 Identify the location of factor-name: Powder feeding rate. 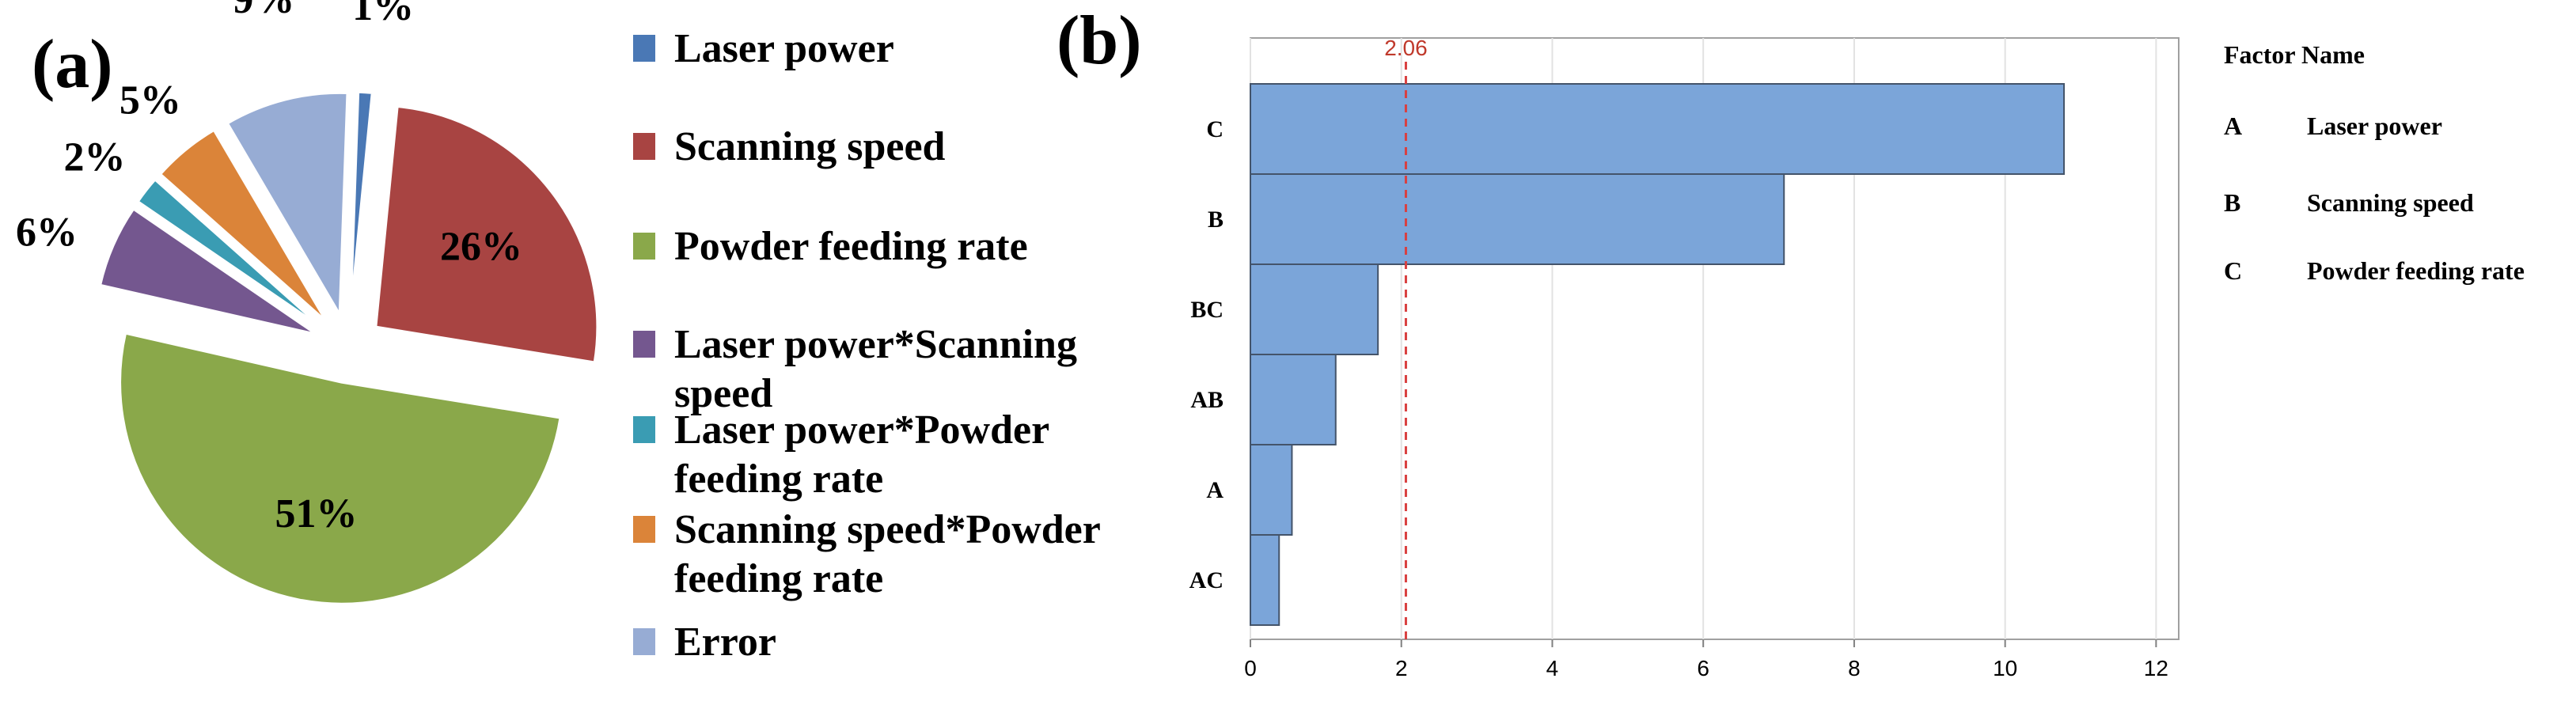
(2416, 270).